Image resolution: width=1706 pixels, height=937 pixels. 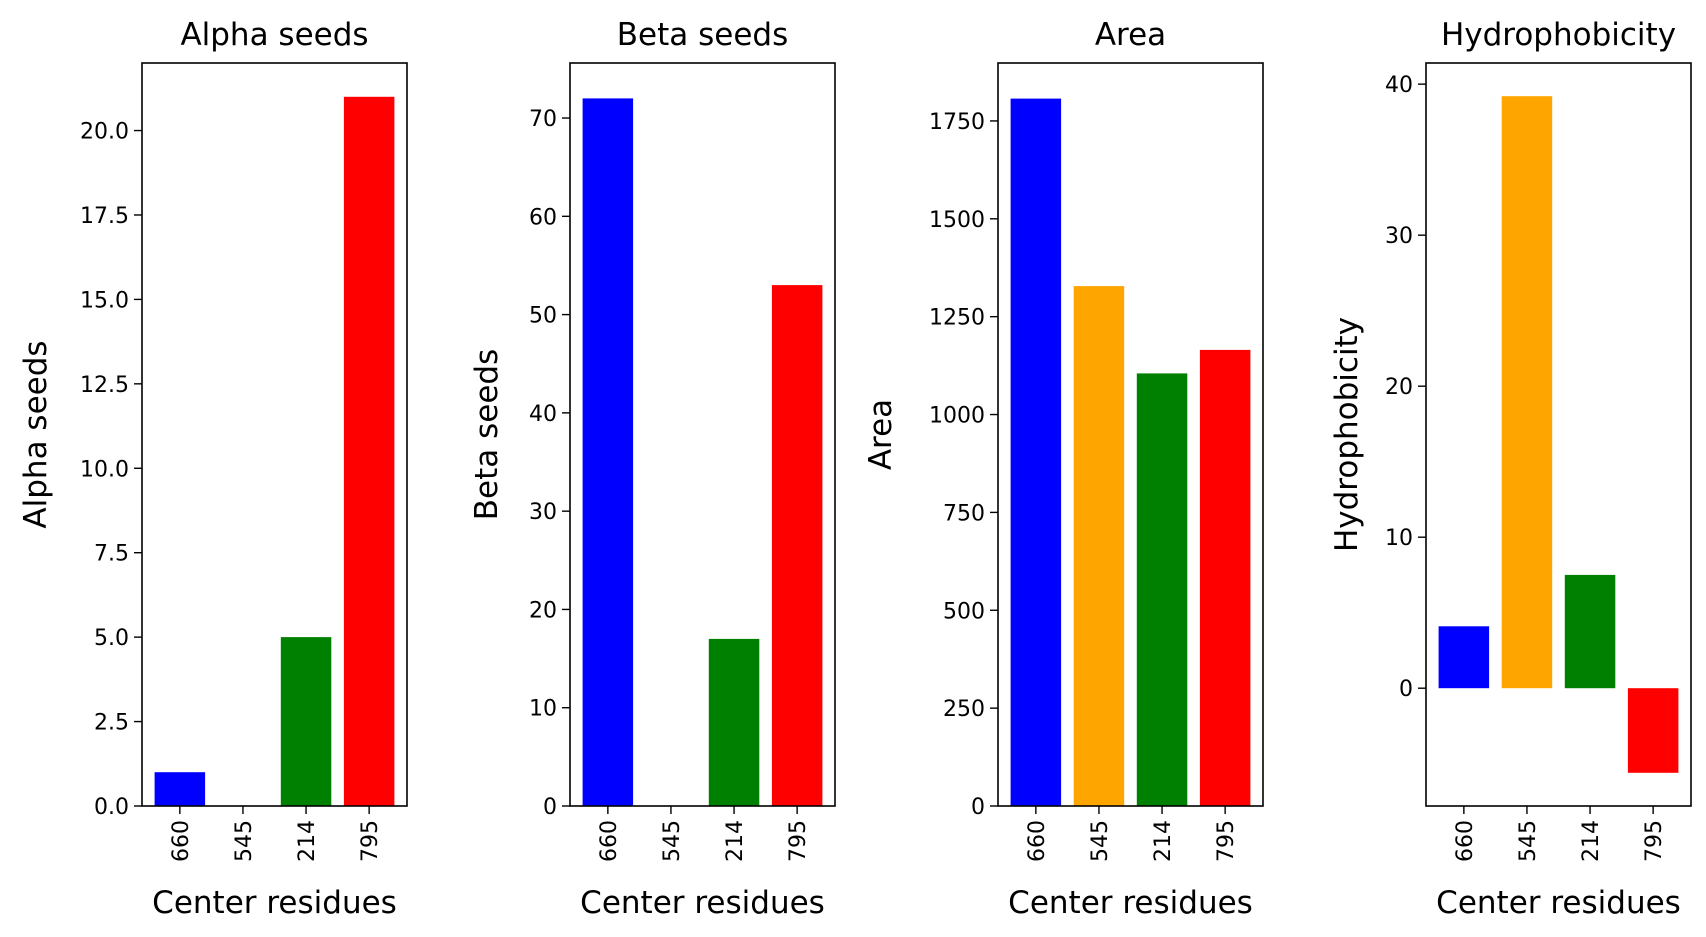 What do you see at coordinates (274, 35) in the screenshot?
I see `subplot-title: Alpha seeds` at bounding box center [274, 35].